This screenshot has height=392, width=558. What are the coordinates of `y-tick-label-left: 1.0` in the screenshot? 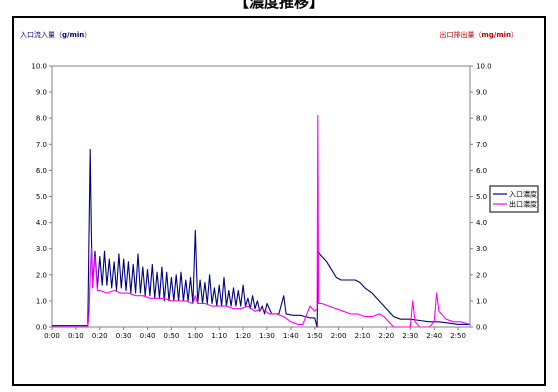 It's located at (41, 301).